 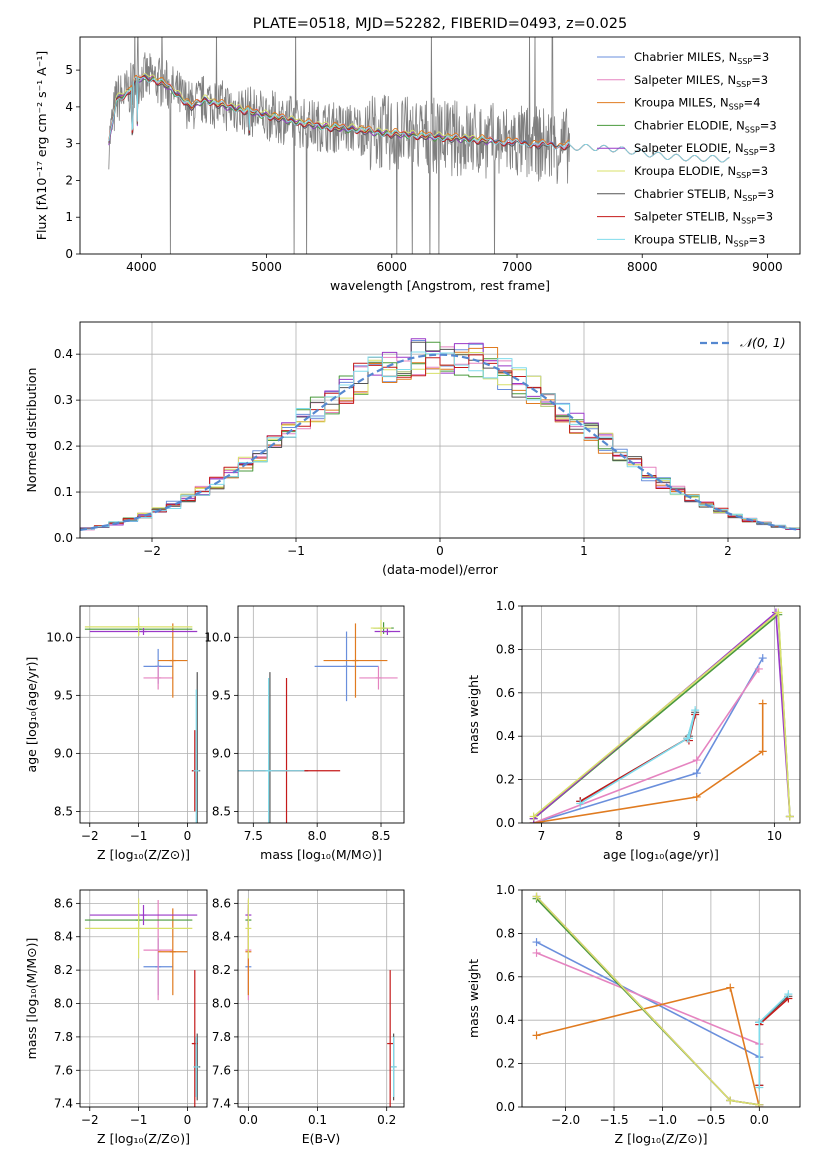 I want to click on legend-label: Chabrier MILES, NSSP=3, so click(x=701, y=58).